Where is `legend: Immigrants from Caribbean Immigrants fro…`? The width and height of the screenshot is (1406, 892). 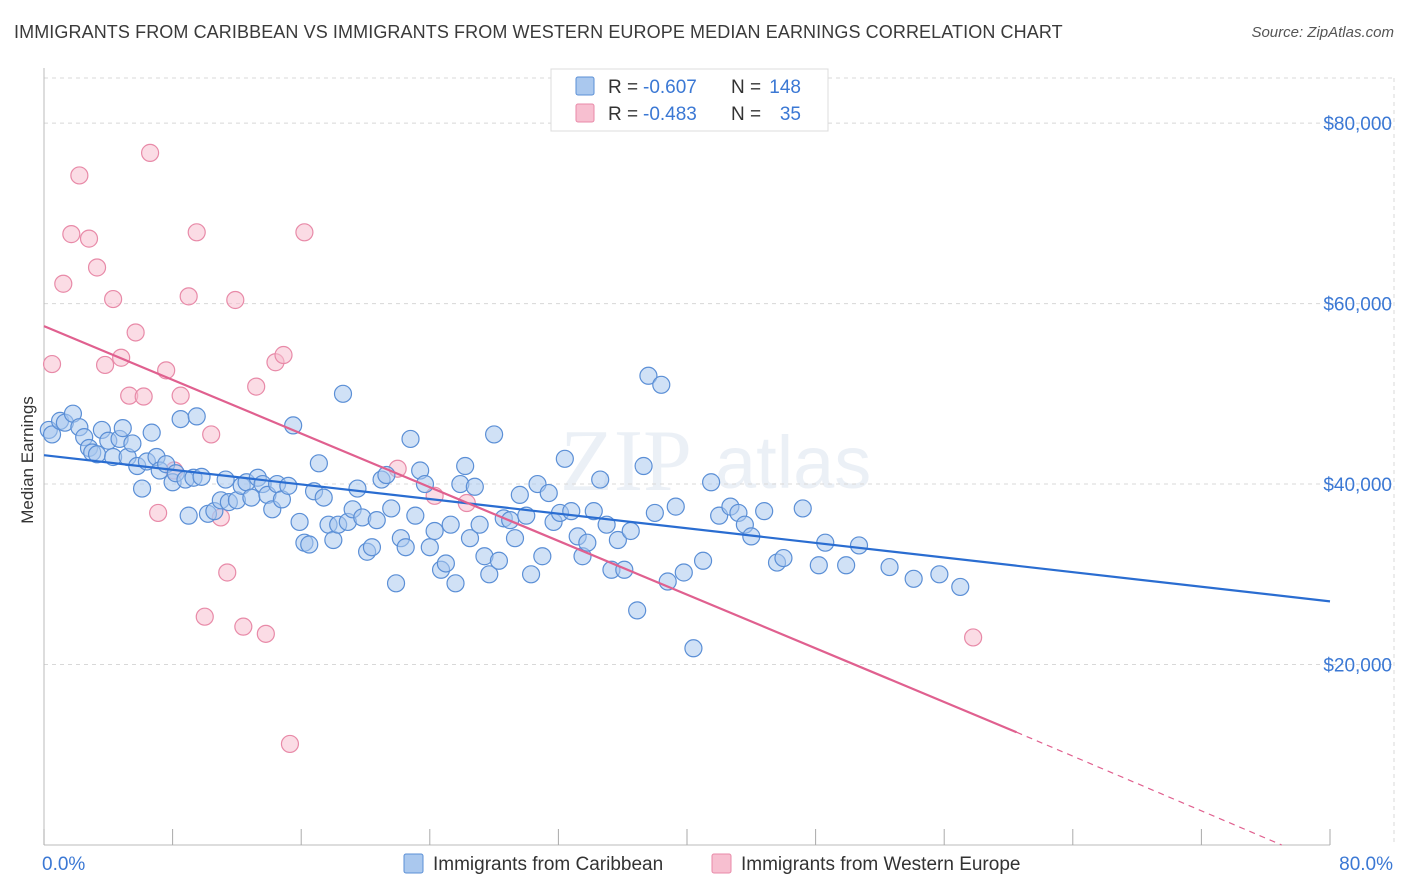
legend: Immigrants from Caribbean Immigrants fro… is located at coordinates (711, 864).